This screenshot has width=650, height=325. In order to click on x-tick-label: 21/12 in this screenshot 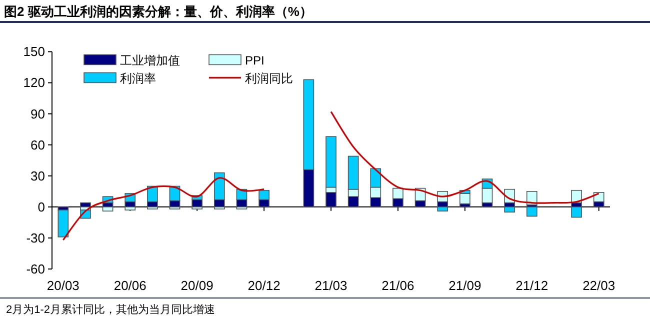, I will do `click(532, 285)`.